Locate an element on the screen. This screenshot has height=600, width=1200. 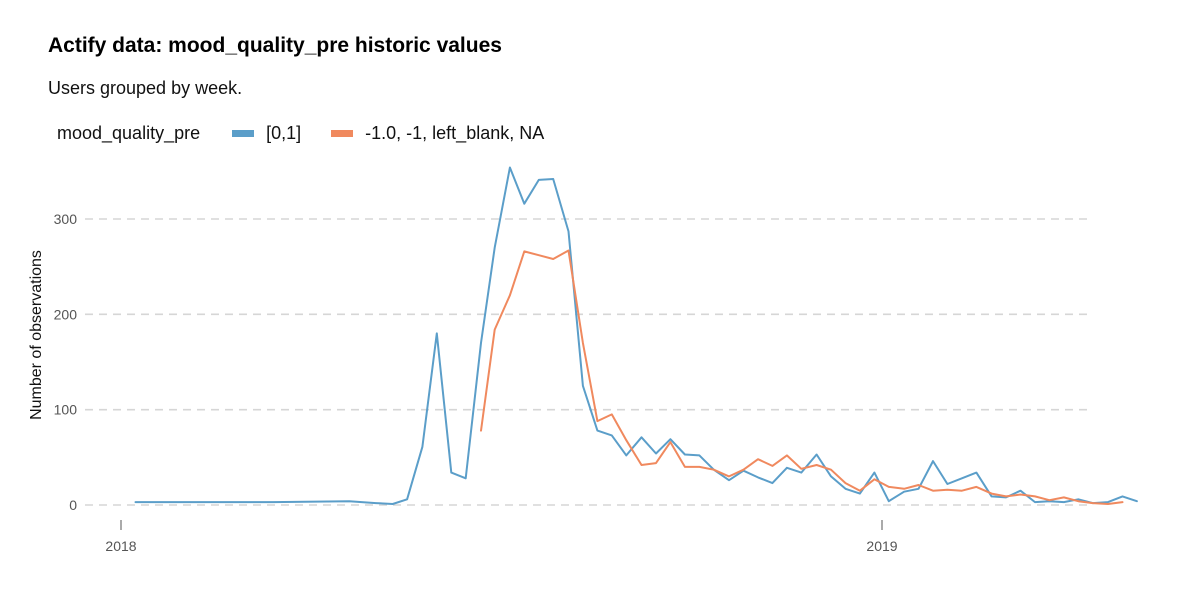
x-tick-label-2019: 2019 is located at coordinates (881, 546).